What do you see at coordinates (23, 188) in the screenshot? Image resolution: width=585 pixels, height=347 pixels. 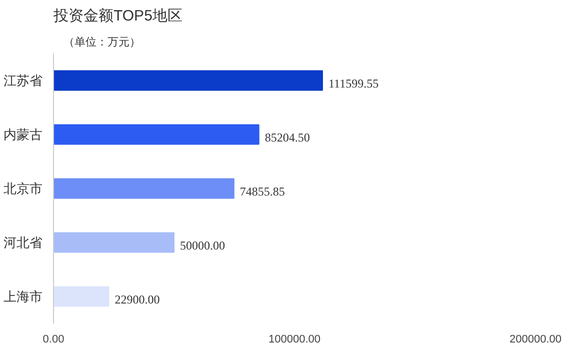 I see `y-tick-label: 北京市` at bounding box center [23, 188].